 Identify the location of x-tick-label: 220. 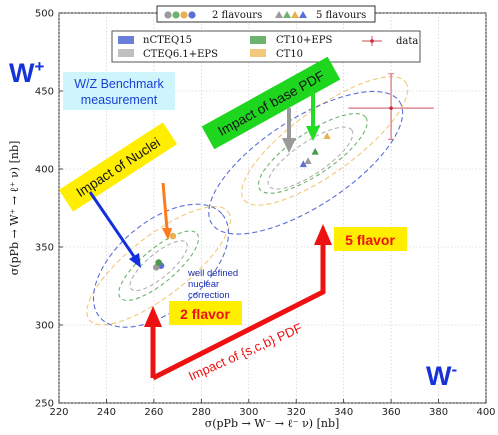
(58, 412).